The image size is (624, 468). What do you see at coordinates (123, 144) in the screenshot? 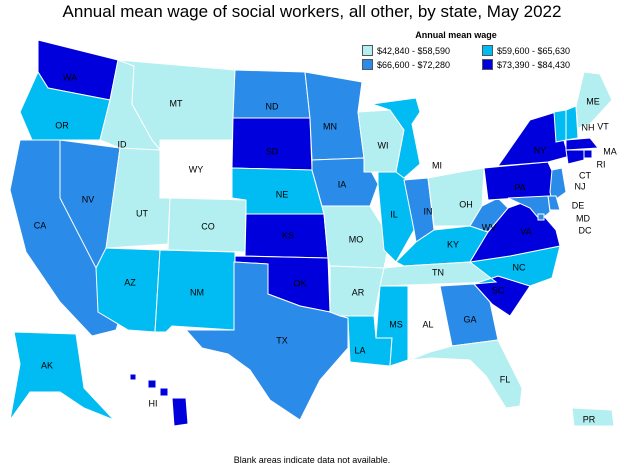
I see `state-label-id: ID` at bounding box center [123, 144].